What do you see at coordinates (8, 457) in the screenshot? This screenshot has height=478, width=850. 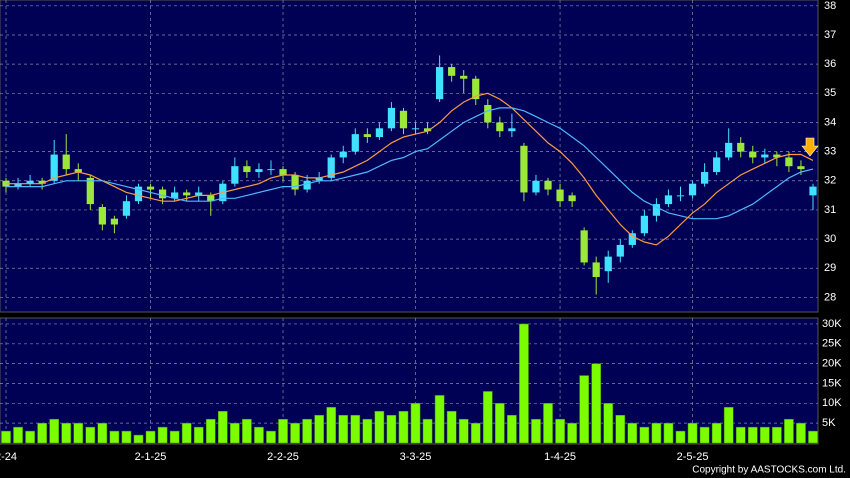 I see `x-tick-label: 2-24` at bounding box center [8, 457].